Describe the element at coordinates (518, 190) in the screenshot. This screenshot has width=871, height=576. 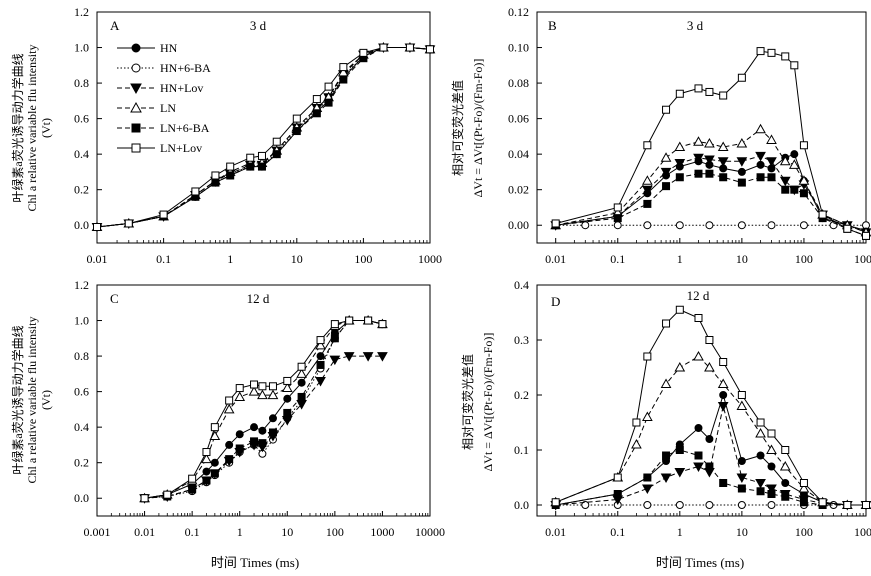
I see `panel-b-y-tick-label: 0.02` at that location.